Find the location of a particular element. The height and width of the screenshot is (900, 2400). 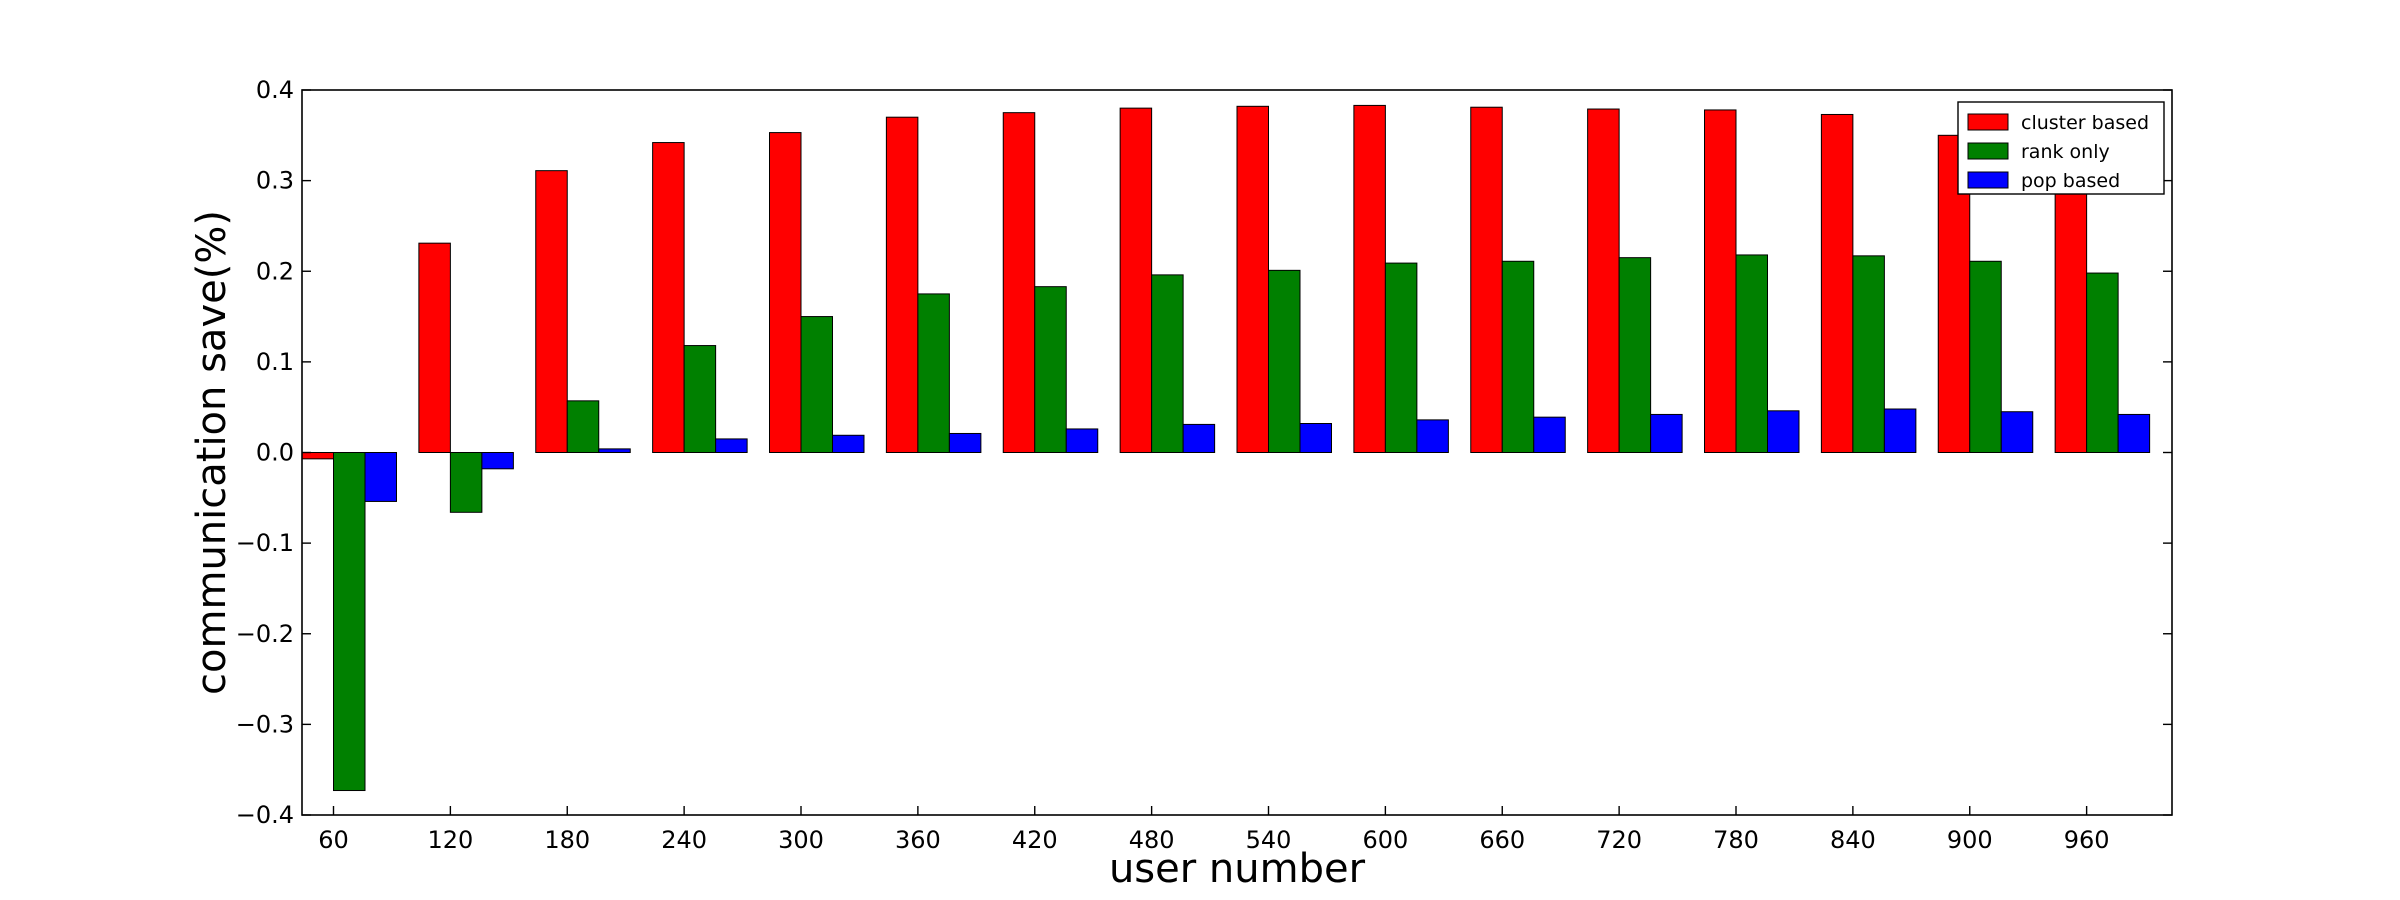

legend-label-cluster-based: cluster based is located at coordinates (2085, 123).